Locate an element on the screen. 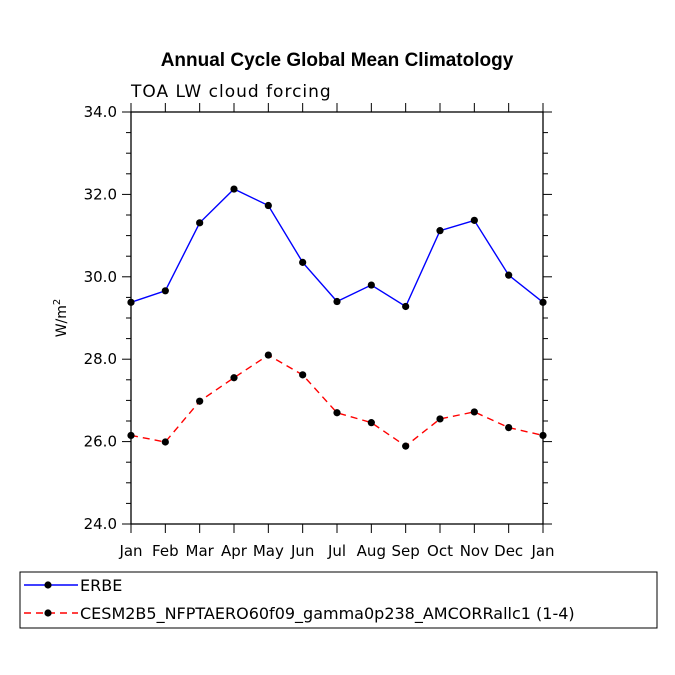 The image size is (675, 675). x-tick-label: Apr is located at coordinates (234, 551).